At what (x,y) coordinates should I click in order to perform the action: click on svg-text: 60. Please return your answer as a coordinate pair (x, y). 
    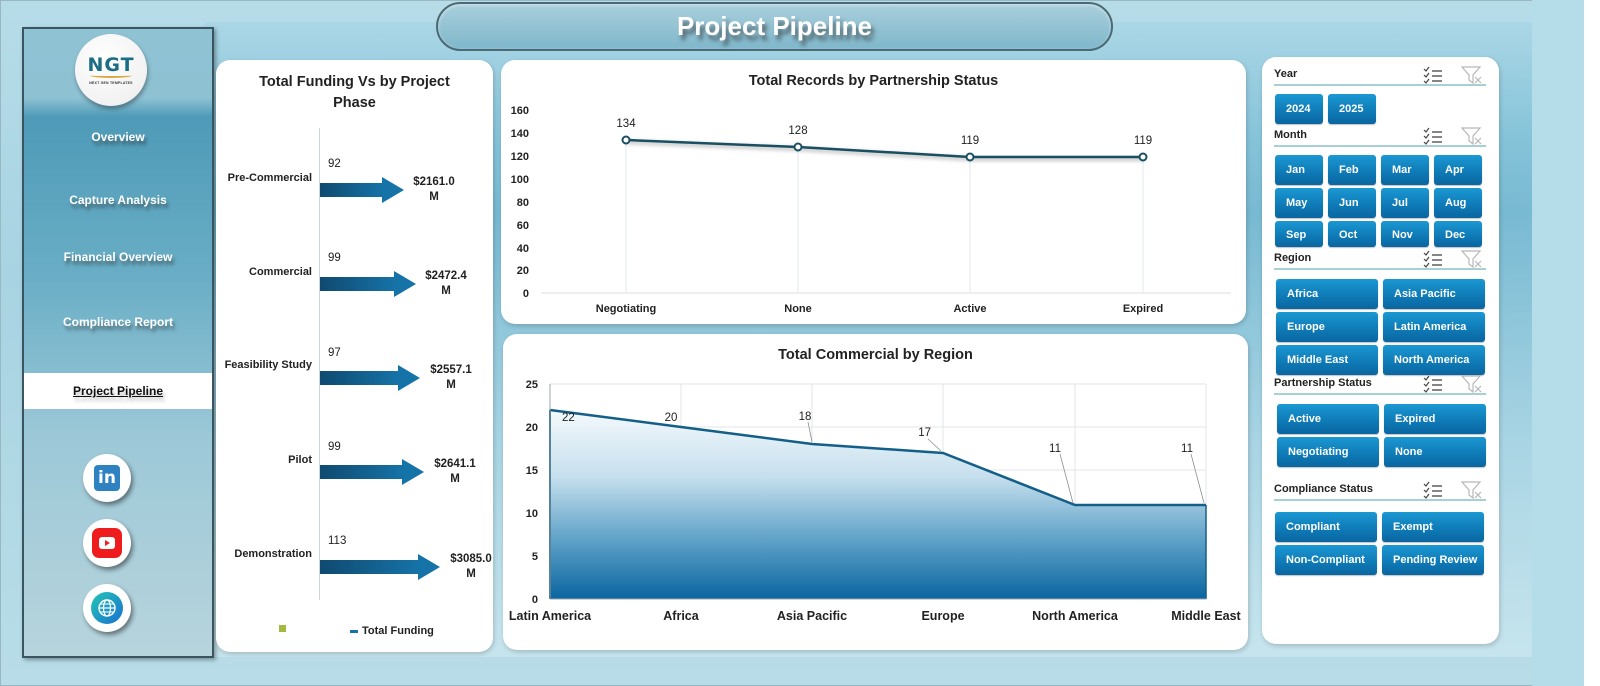
    Looking at the image, I should click on (523, 226).